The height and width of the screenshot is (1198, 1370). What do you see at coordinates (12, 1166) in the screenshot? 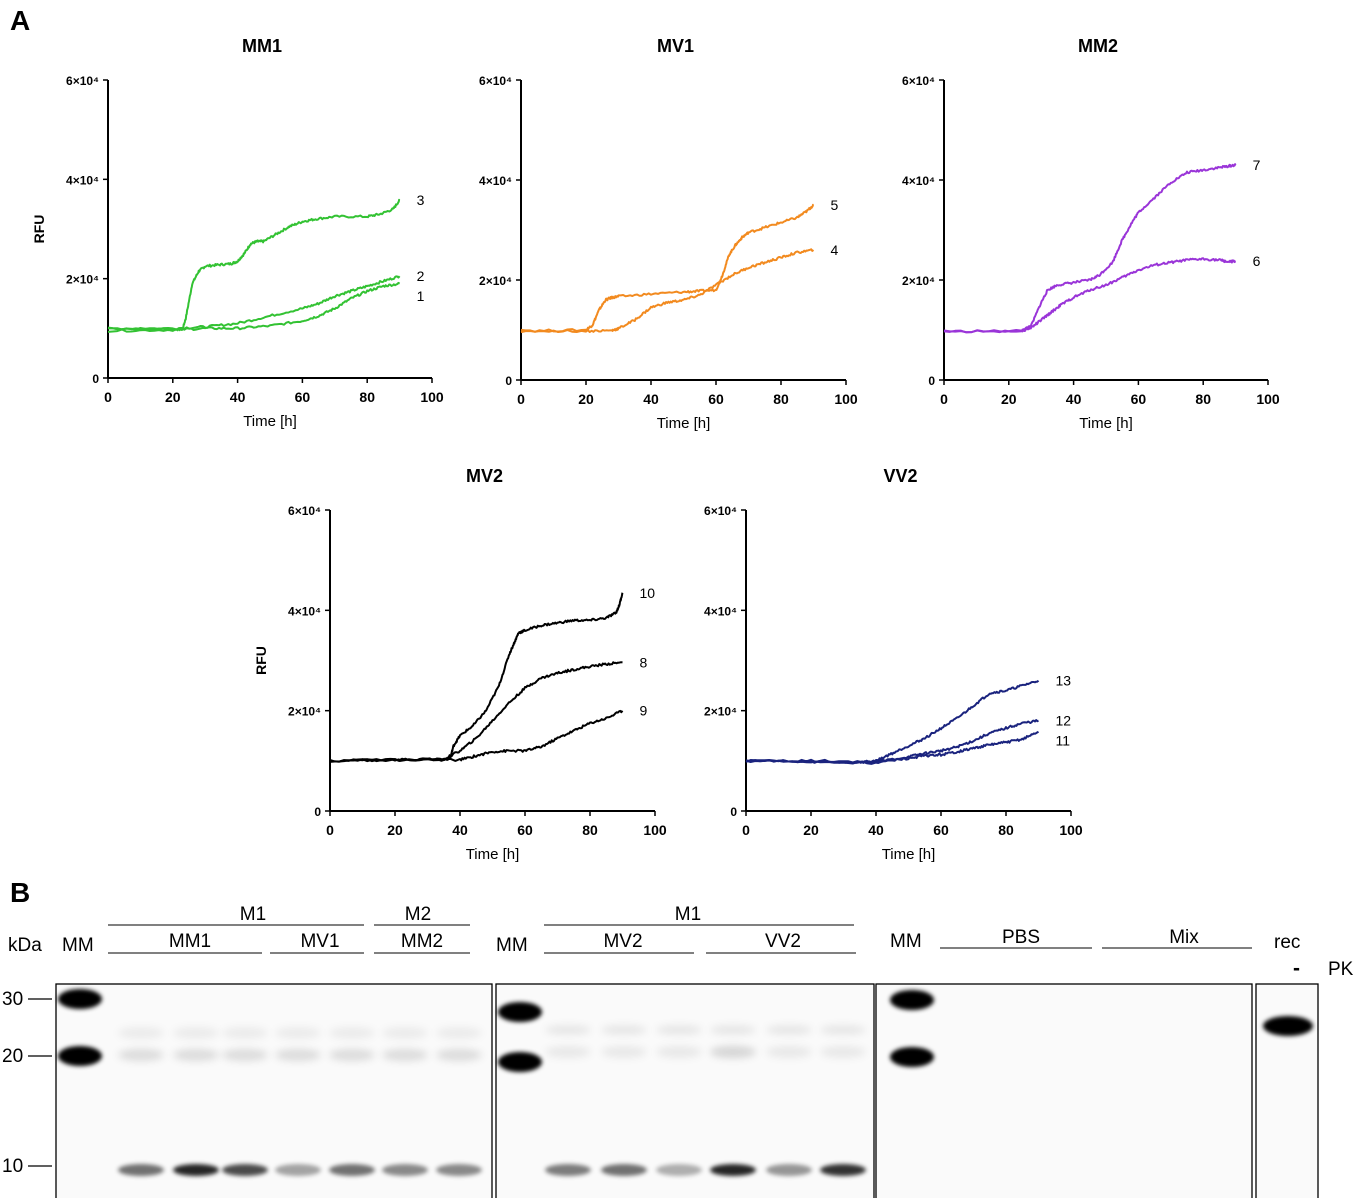
I see `kda-tick-10: 10` at bounding box center [12, 1166].